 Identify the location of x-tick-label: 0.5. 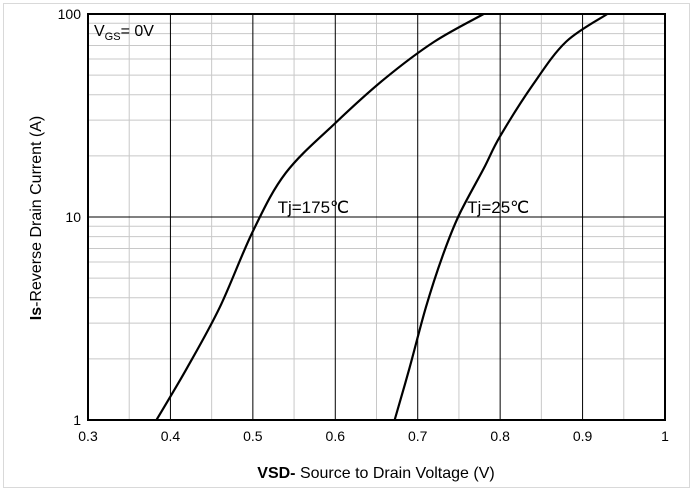
(253, 436).